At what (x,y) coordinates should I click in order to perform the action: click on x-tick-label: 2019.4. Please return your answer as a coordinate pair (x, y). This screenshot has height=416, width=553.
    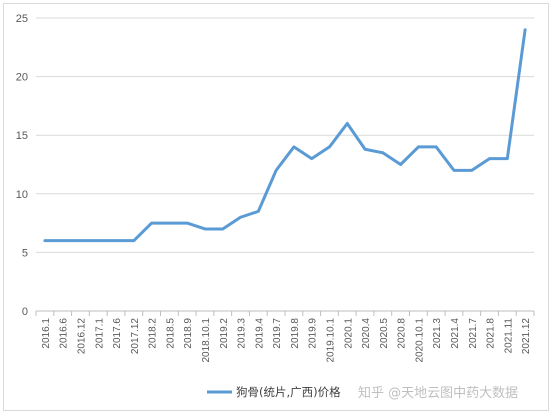
    Looking at the image, I should click on (259, 333).